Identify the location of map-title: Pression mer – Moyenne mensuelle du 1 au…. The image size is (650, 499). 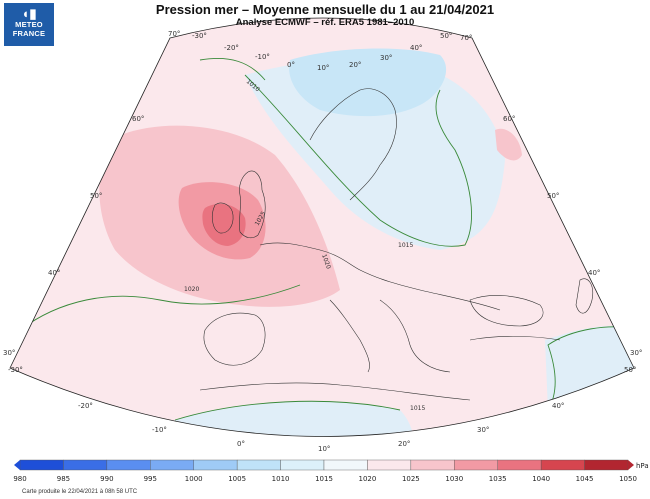
(325, 9).